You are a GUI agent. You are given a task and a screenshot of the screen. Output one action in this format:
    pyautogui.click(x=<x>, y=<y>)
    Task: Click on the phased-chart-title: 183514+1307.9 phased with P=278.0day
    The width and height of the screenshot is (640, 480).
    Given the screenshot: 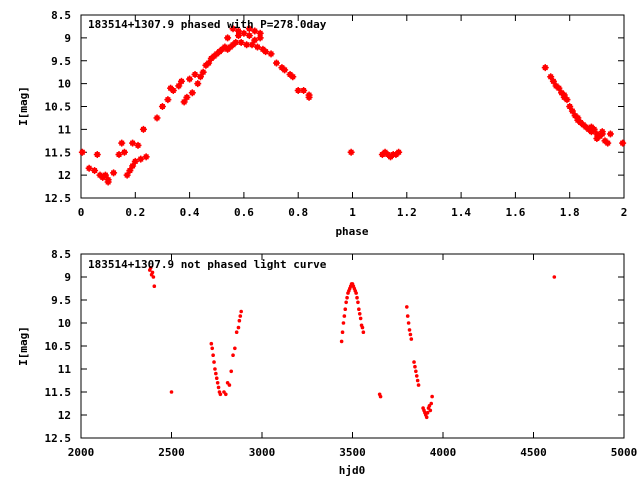 What is the action you would take?
    pyautogui.click(x=207, y=24)
    